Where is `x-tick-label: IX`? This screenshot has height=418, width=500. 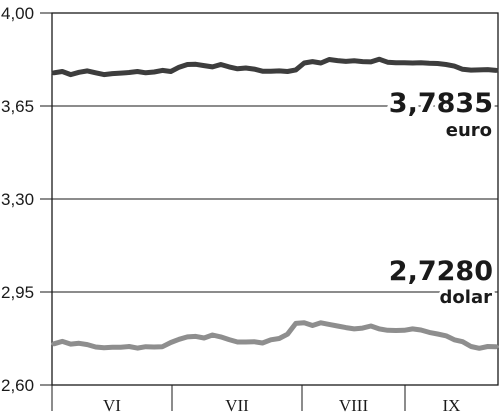 x-tick-label: IX is located at coordinates (452, 405).